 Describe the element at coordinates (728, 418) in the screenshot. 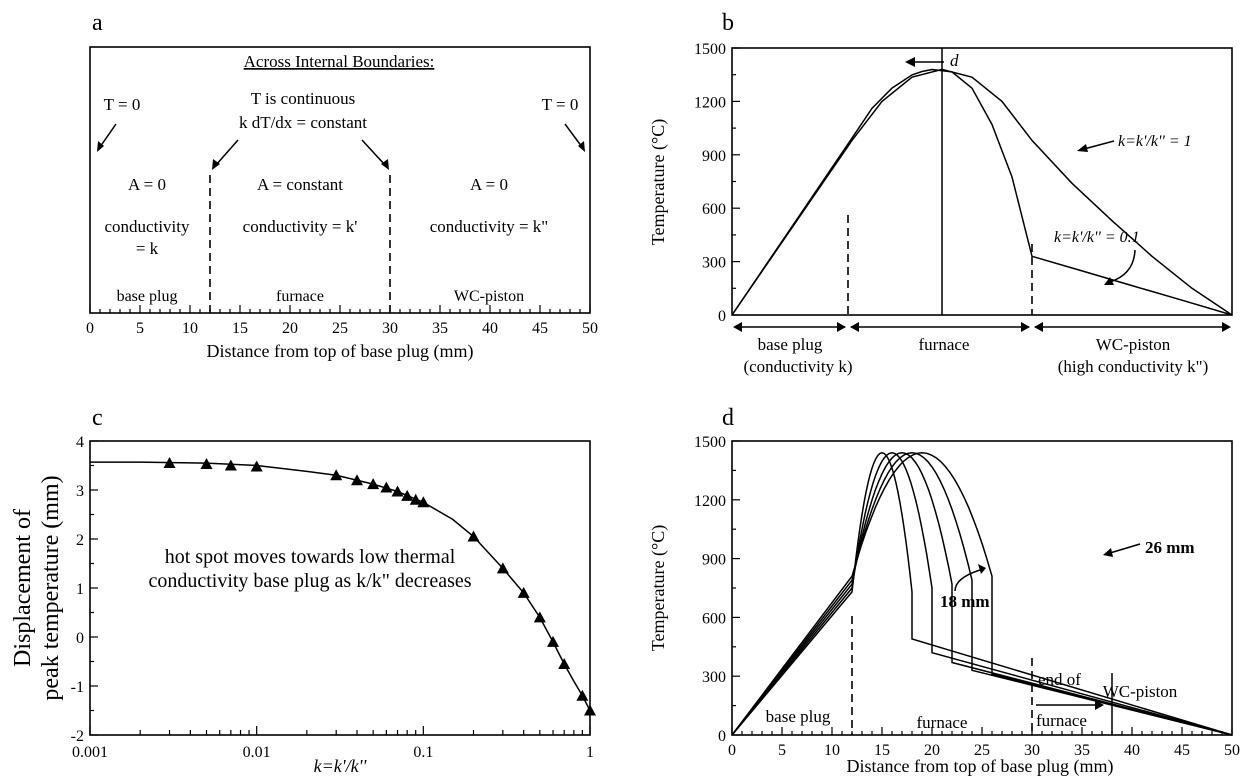

I see `panel-label-d: d` at that location.